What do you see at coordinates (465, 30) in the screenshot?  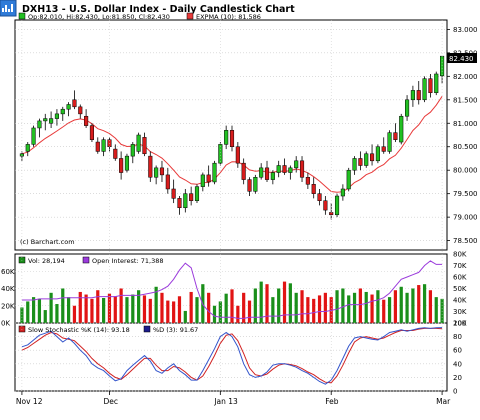 I see `price-tick-label: 83.000` at bounding box center [465, 30].